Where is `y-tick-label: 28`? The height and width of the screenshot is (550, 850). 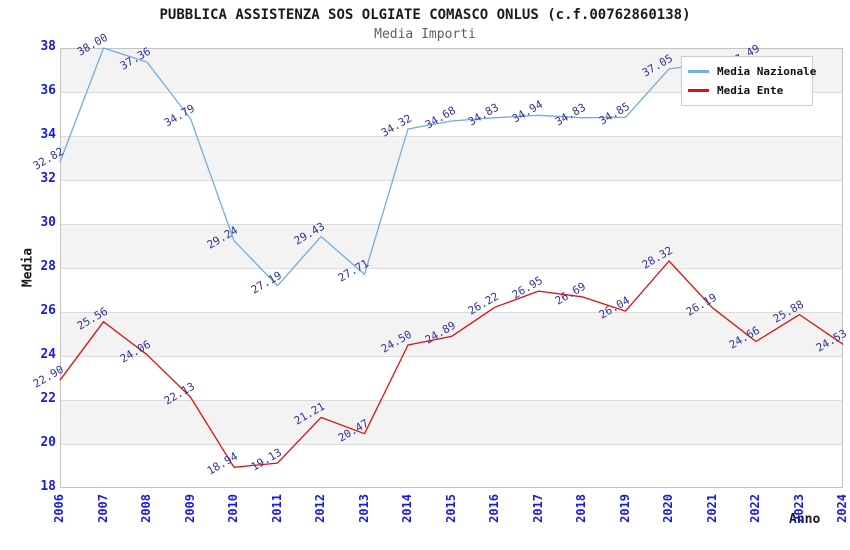
y-tick-label: 28 is located at coordinates (48, 266).